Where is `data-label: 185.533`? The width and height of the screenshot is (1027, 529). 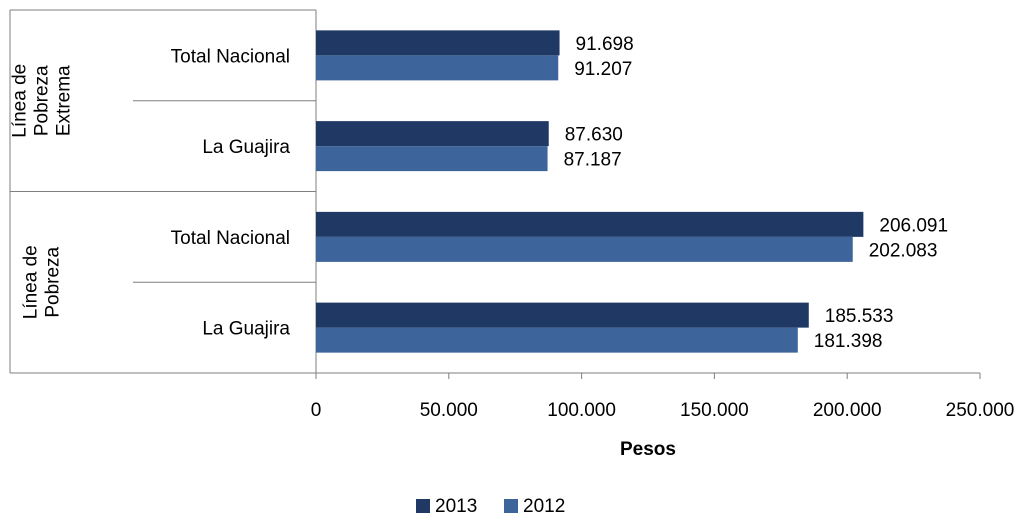 data-label: 185.533 is located at coordinates (859, 316).